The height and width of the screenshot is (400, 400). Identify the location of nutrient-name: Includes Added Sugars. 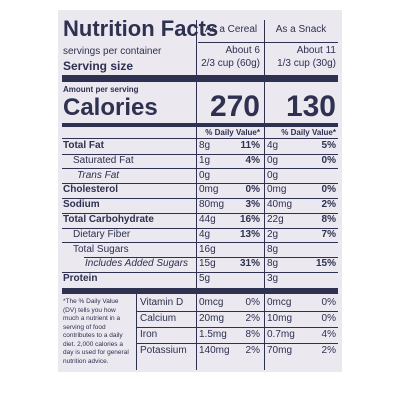
(137, 264).